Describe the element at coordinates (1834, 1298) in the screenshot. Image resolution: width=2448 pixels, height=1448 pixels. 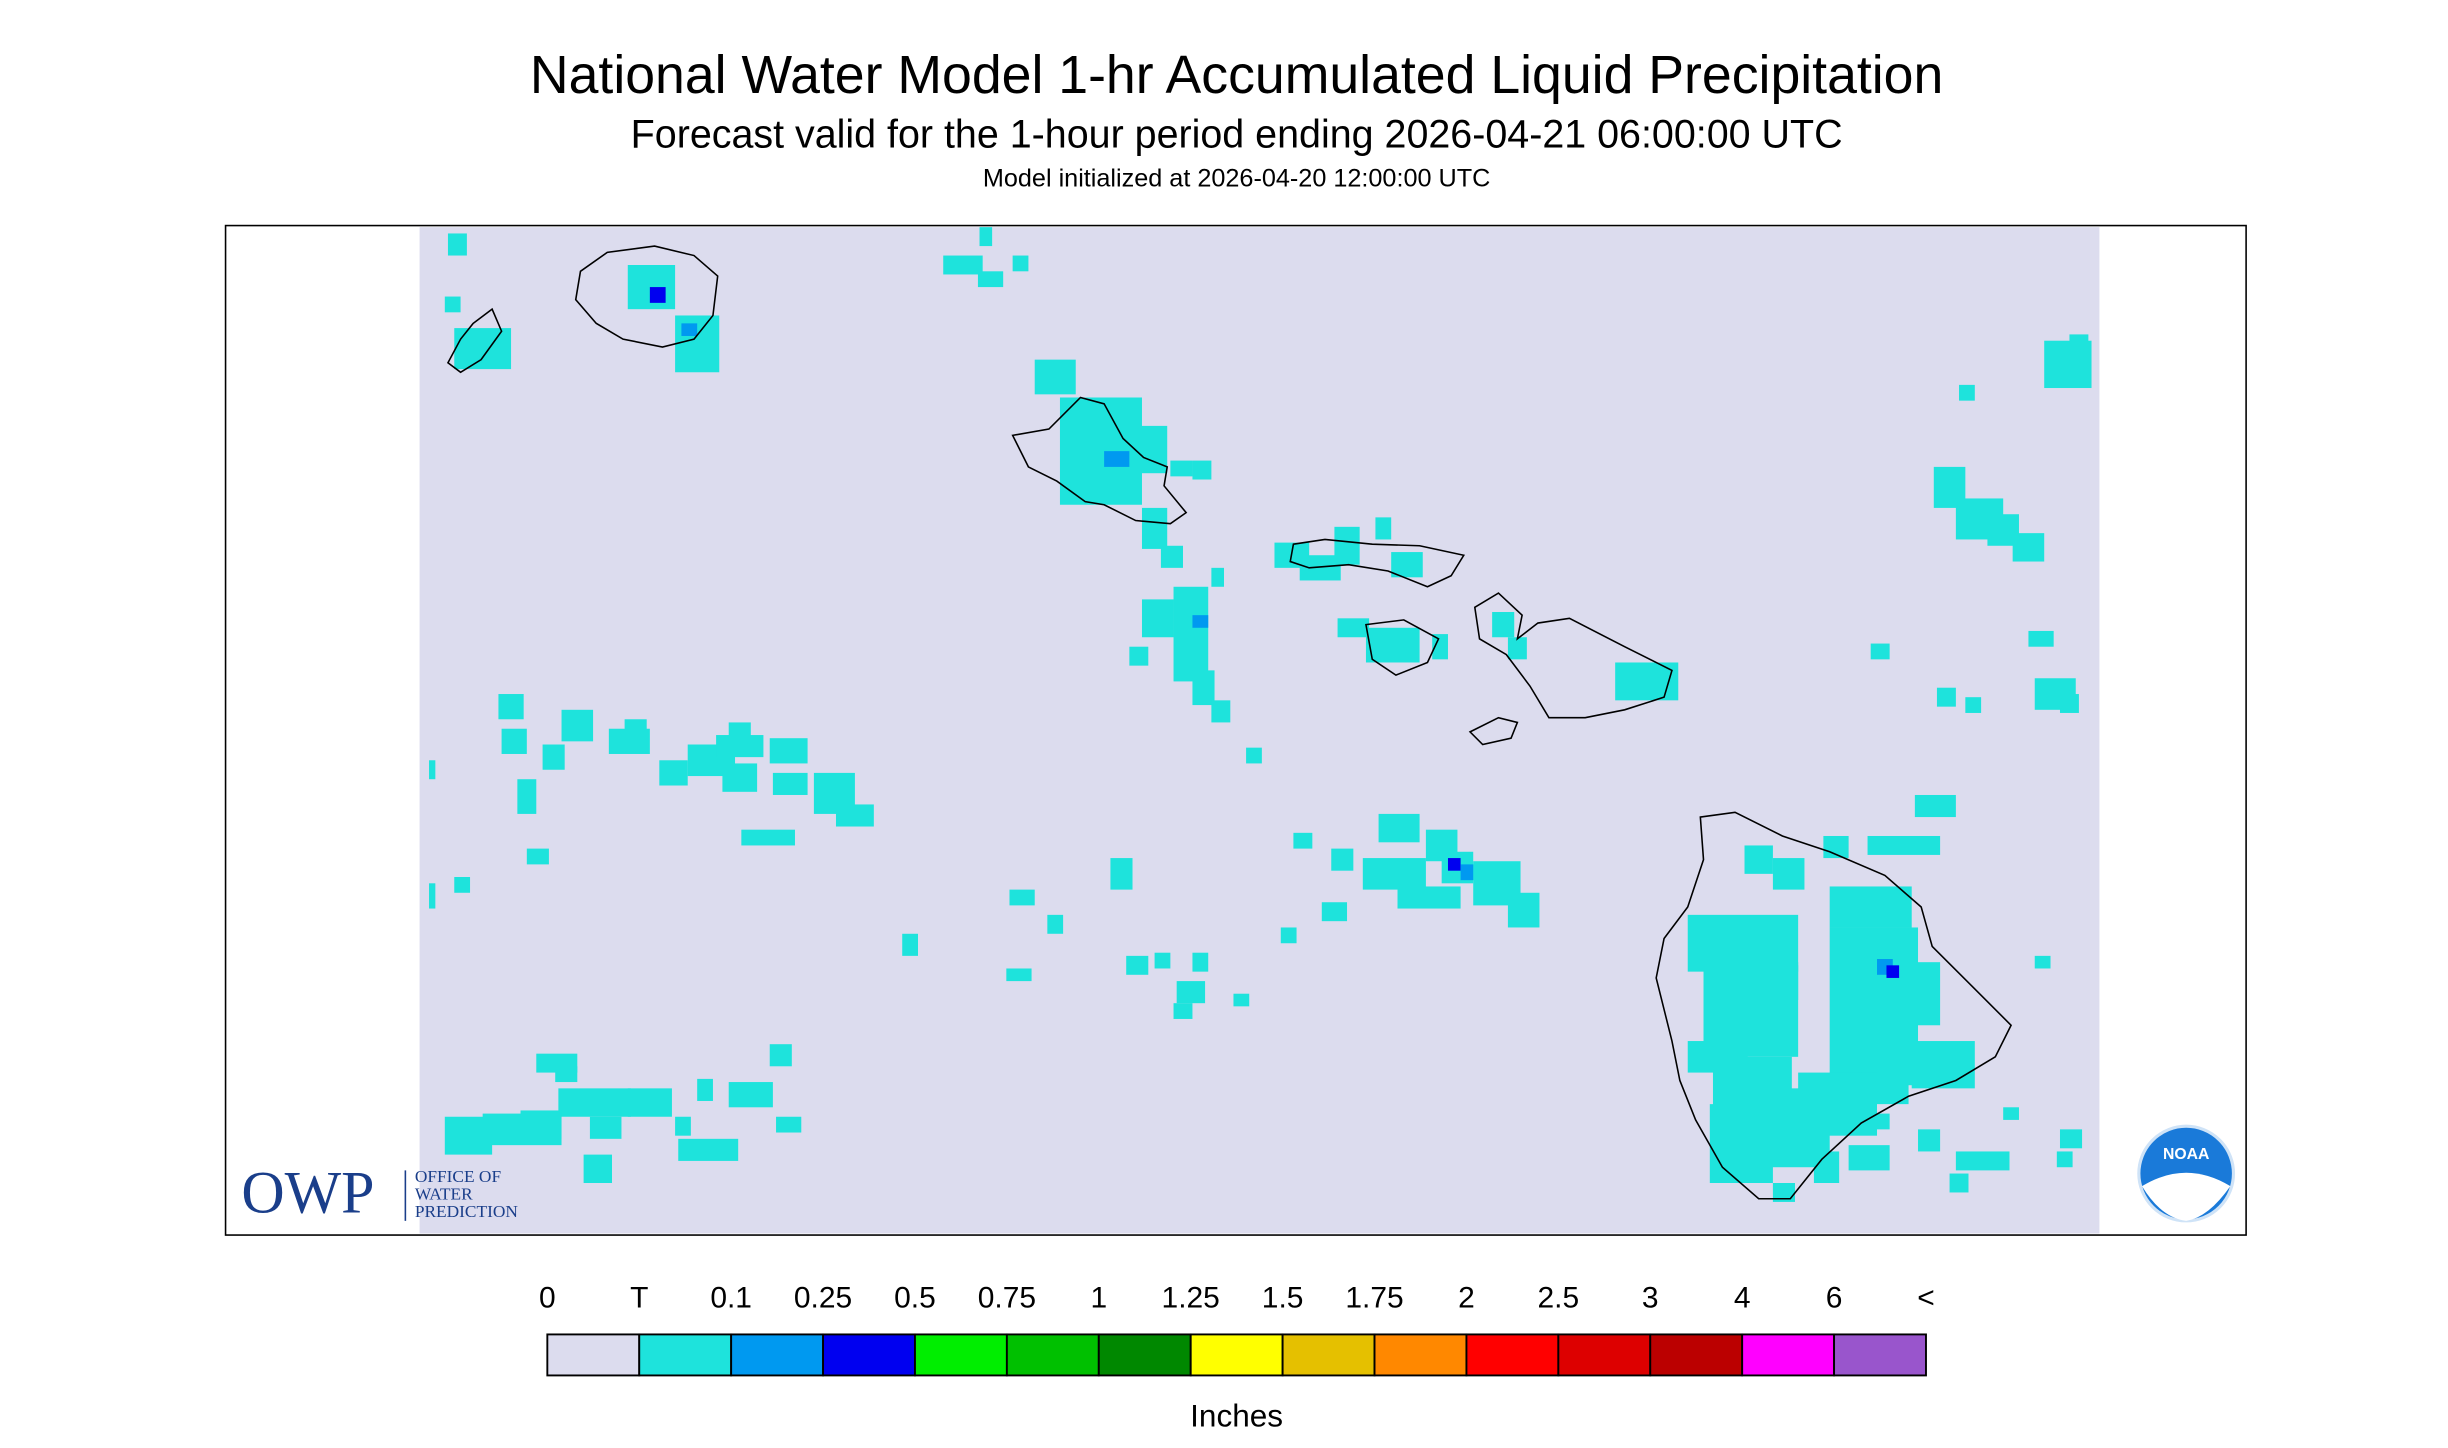
I see `colorbar-label: 6` at that location.